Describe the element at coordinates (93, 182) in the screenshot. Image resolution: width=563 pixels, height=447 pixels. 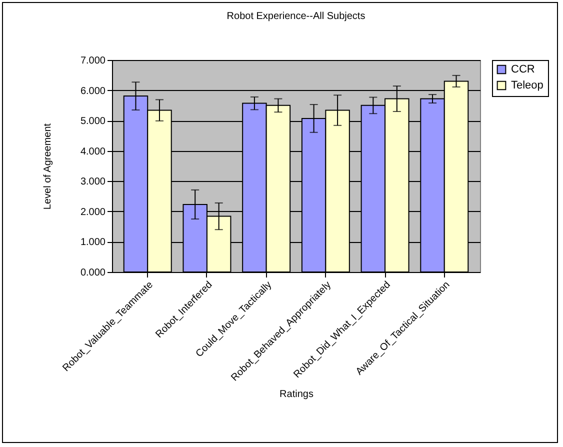
I see `y-tick-label: 3.000` at that location.